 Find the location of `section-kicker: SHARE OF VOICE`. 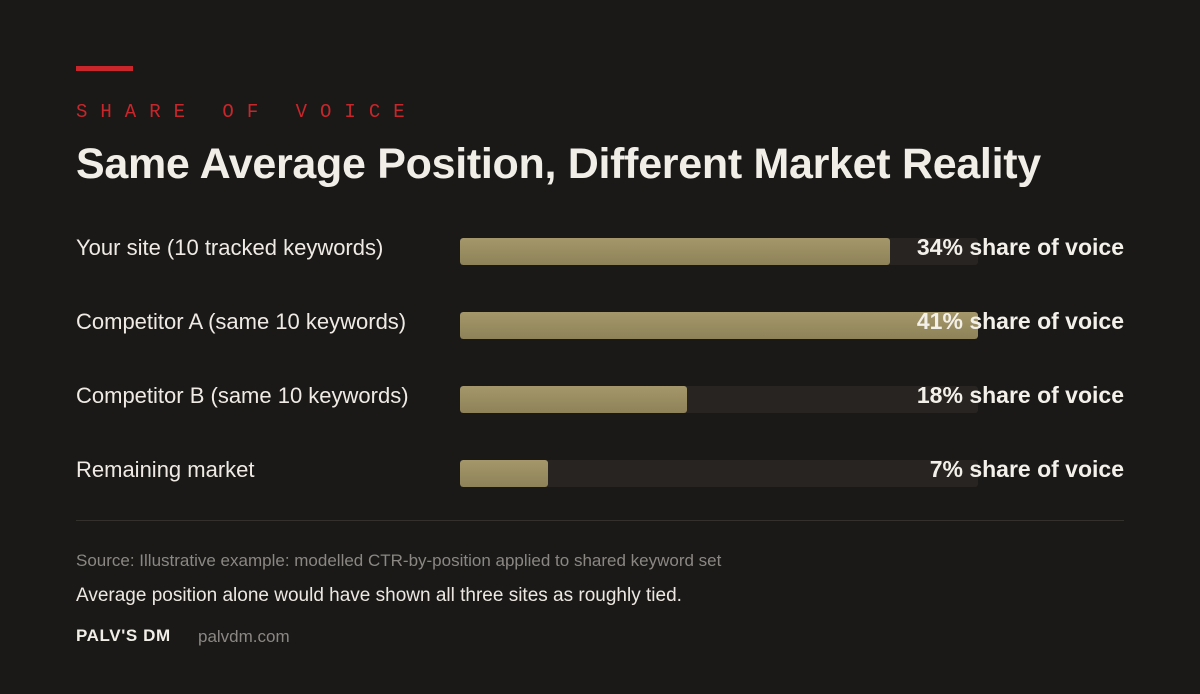

section-kicker: SHARE OF VOICE is located at coordinates (247, 112).